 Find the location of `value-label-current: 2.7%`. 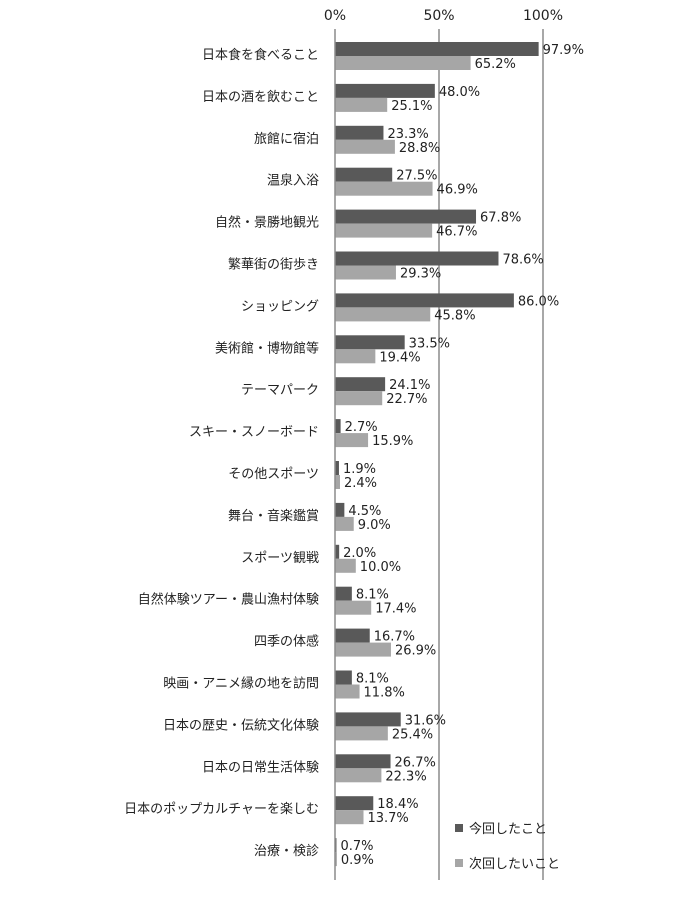

value-label-current: 2.7% is located at coordinates (361, 427).